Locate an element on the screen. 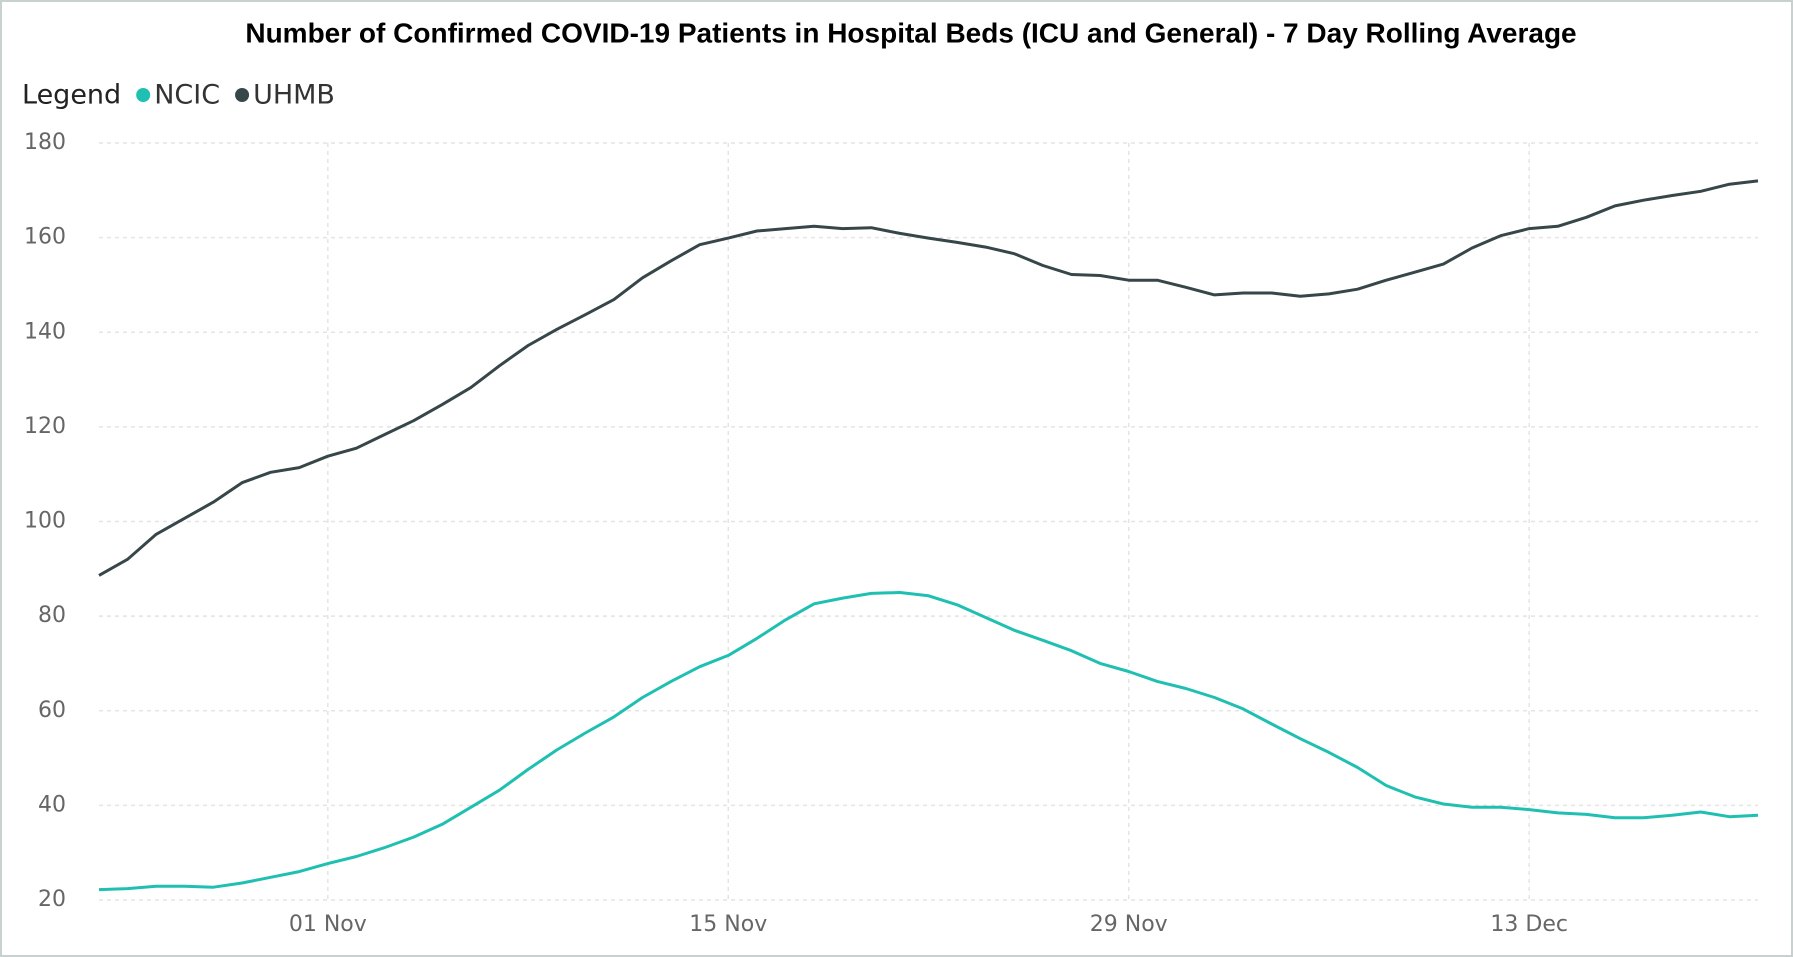 This screenshot has height=957, width=1793. x-tick-label: 13 Dec is located at coordinates (1529, 924).